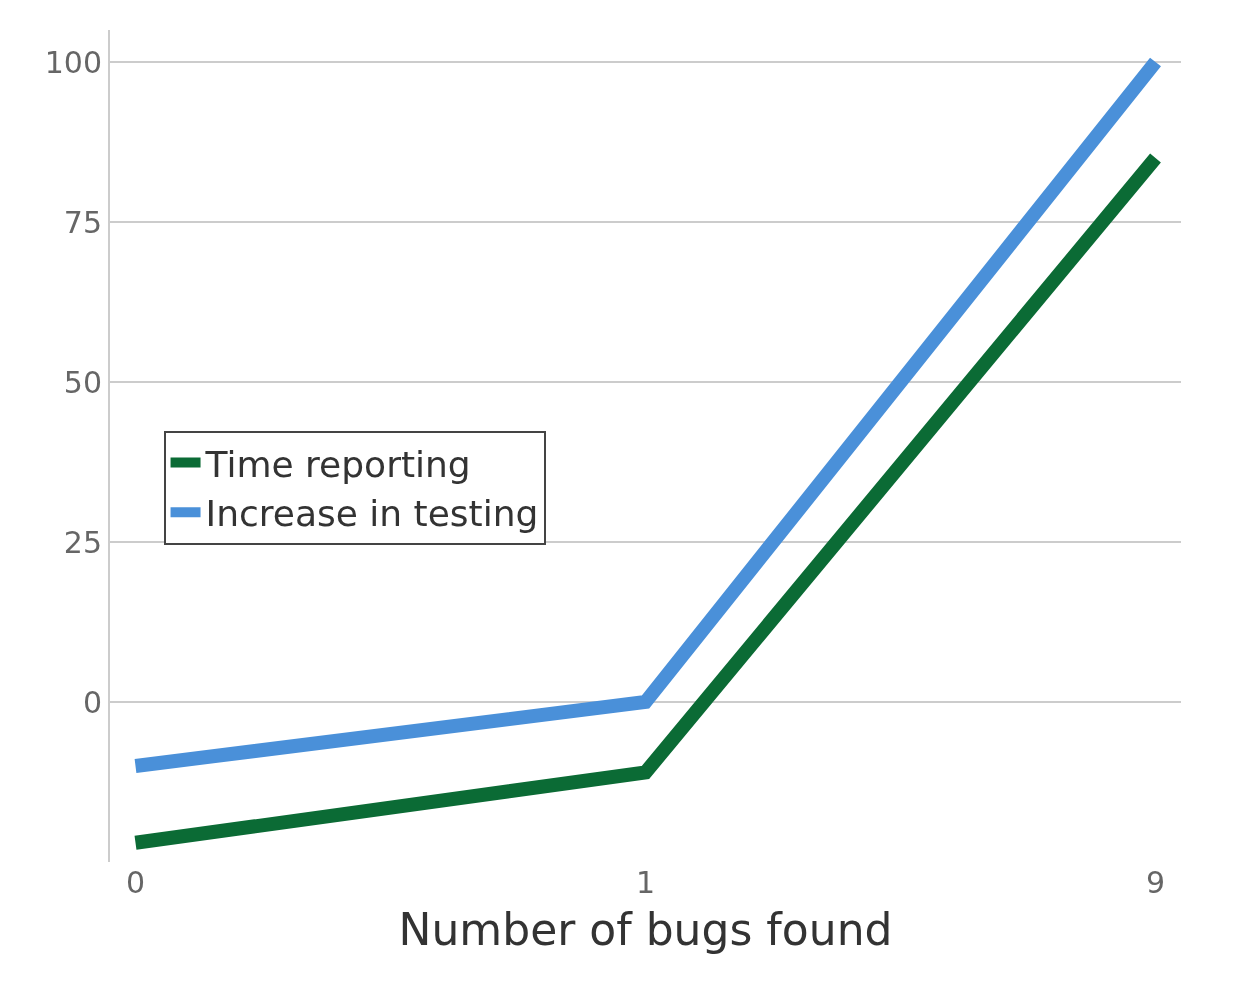  What do you see at coordinates (73, 62) in the screenshot?
I see `y-tick-label: 100` at bounding box center [73, 62].